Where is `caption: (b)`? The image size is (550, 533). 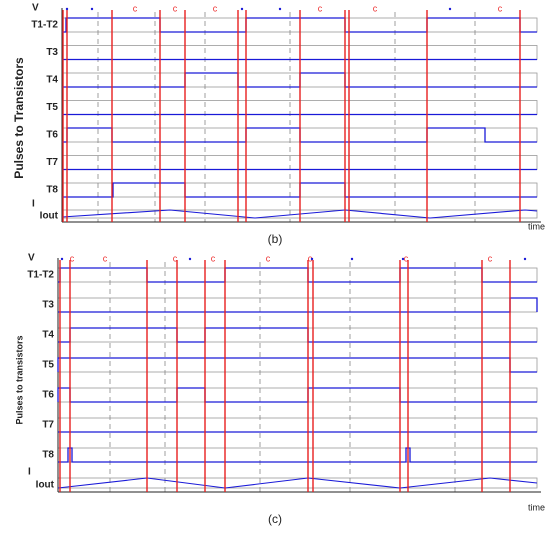
caption: (b) is located at coordinates (275, 239).